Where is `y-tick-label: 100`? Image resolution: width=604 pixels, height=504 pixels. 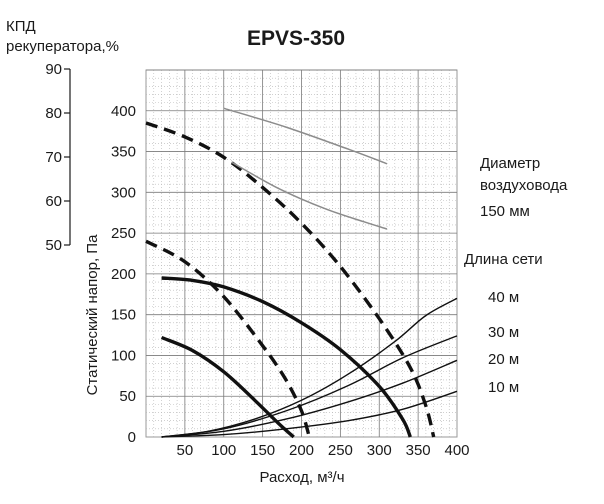
y-tick-label: 100 is located at coordinates (123, 355).